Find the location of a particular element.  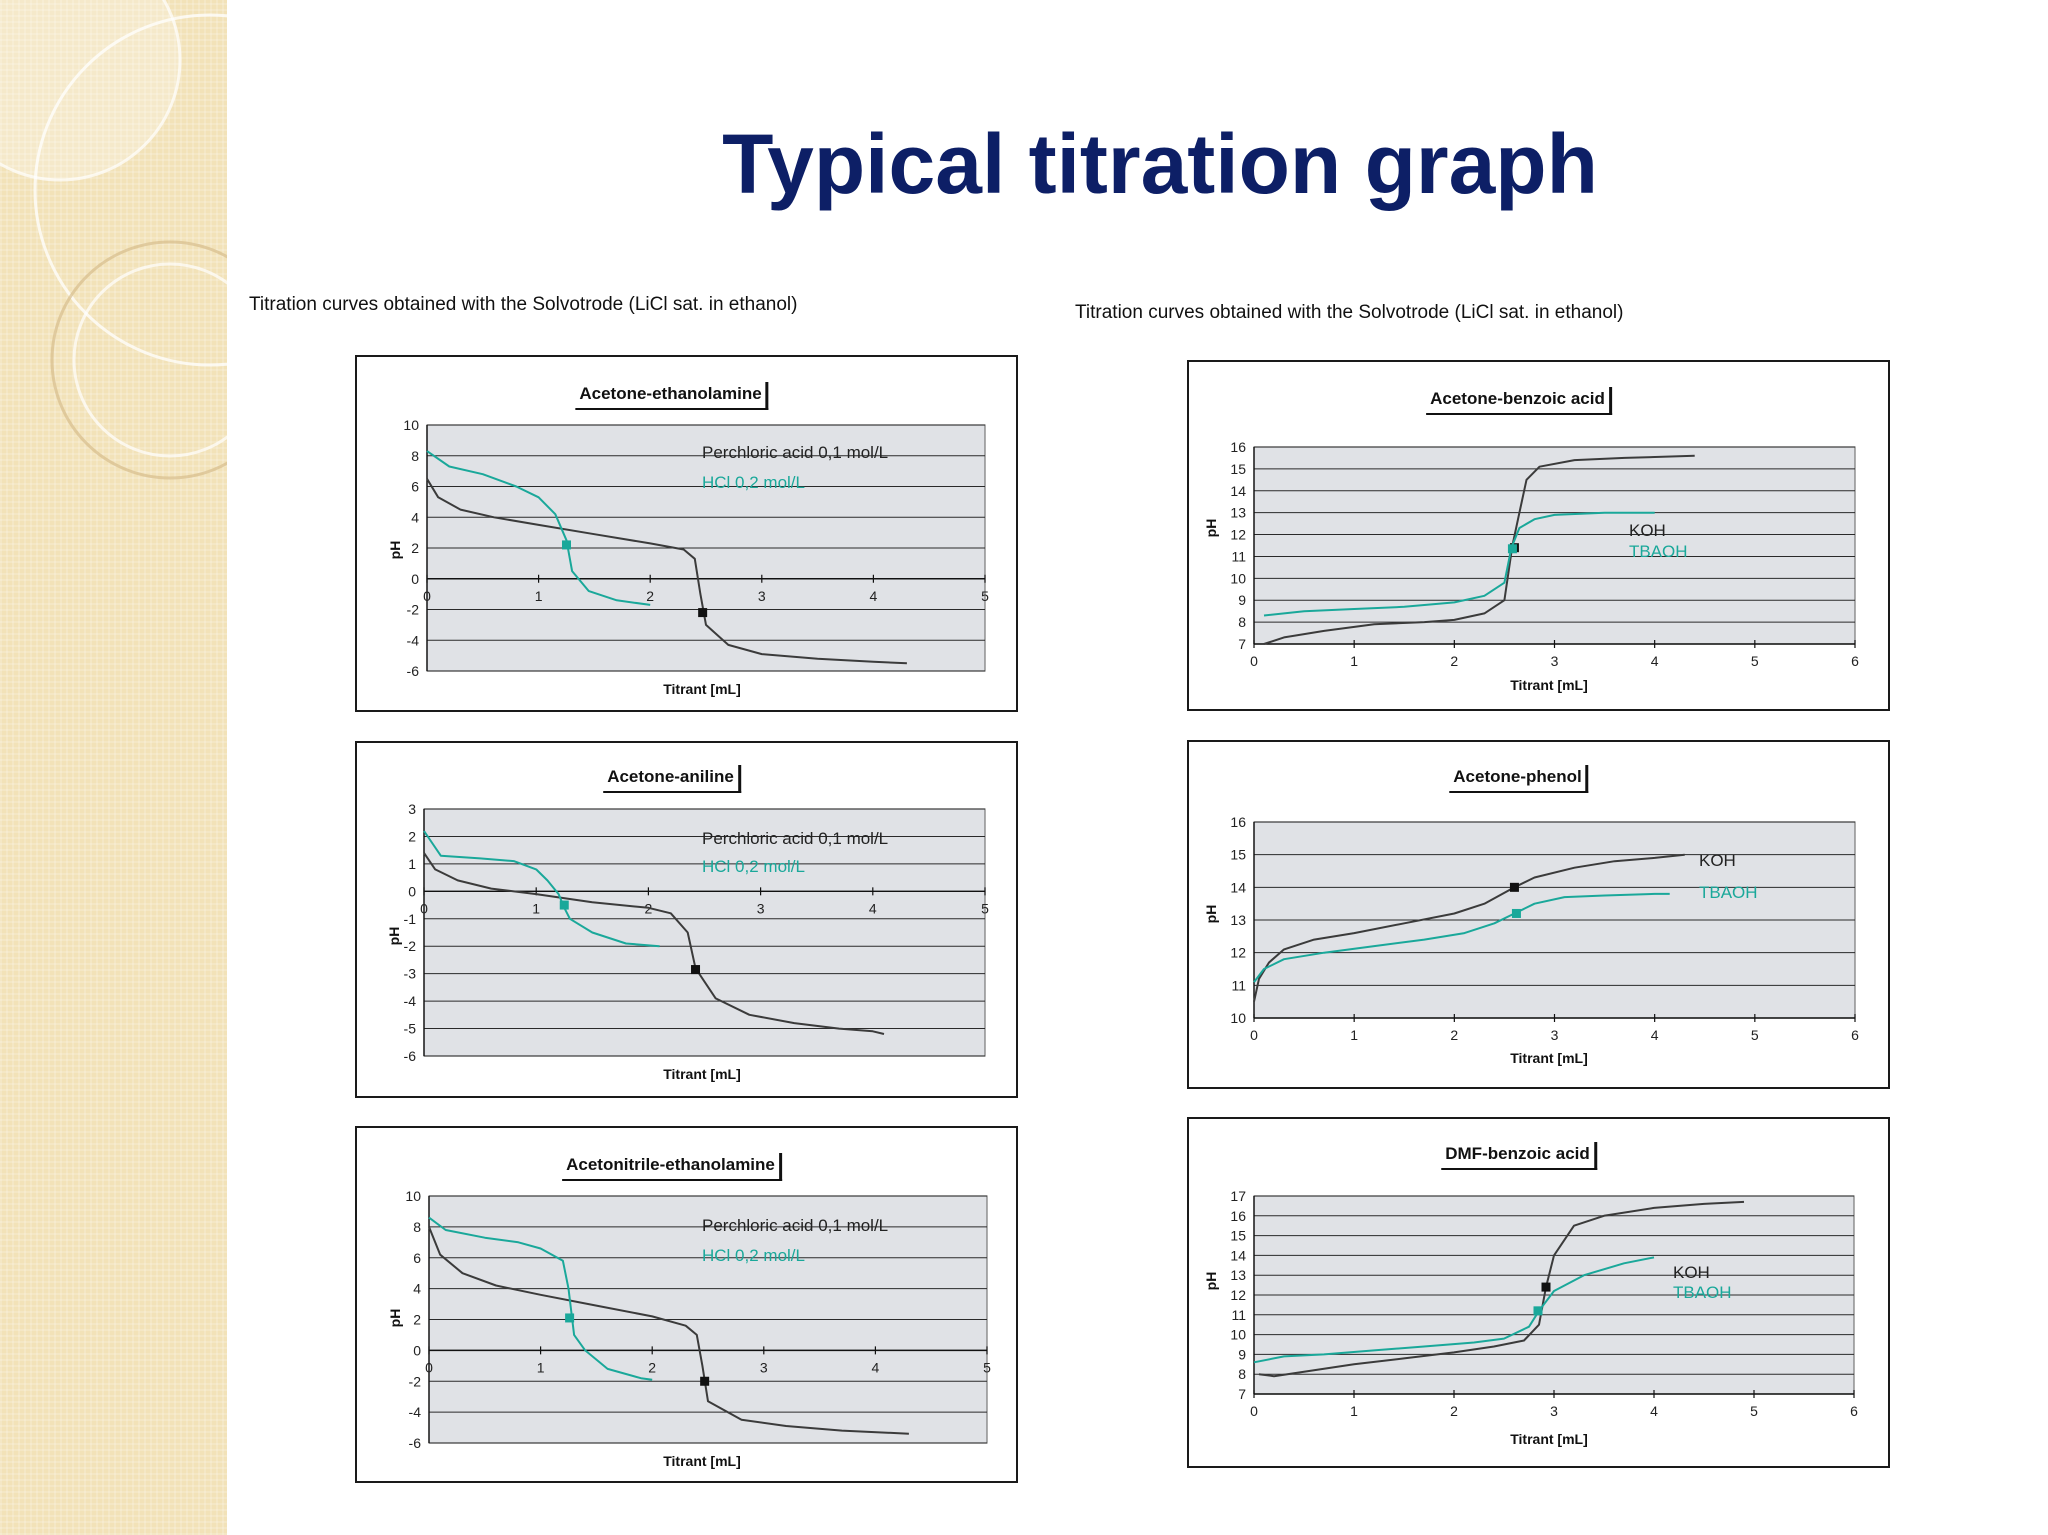

y-tick-label: 3 is located at coordinates (412, 809).